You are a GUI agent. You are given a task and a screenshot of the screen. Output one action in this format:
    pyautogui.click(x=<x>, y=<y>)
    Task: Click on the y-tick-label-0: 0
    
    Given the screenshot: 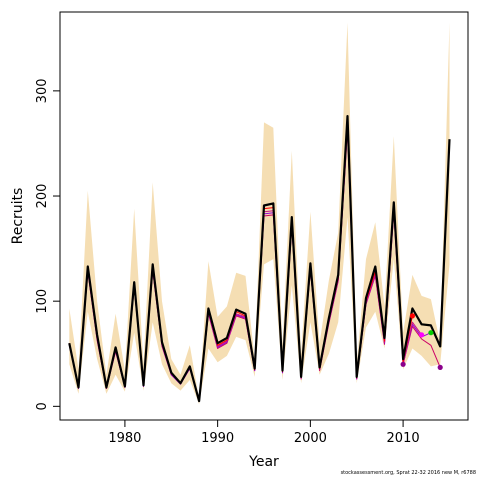 What is the action you would take?
    pyautogui.click(x=42, y=406)
    